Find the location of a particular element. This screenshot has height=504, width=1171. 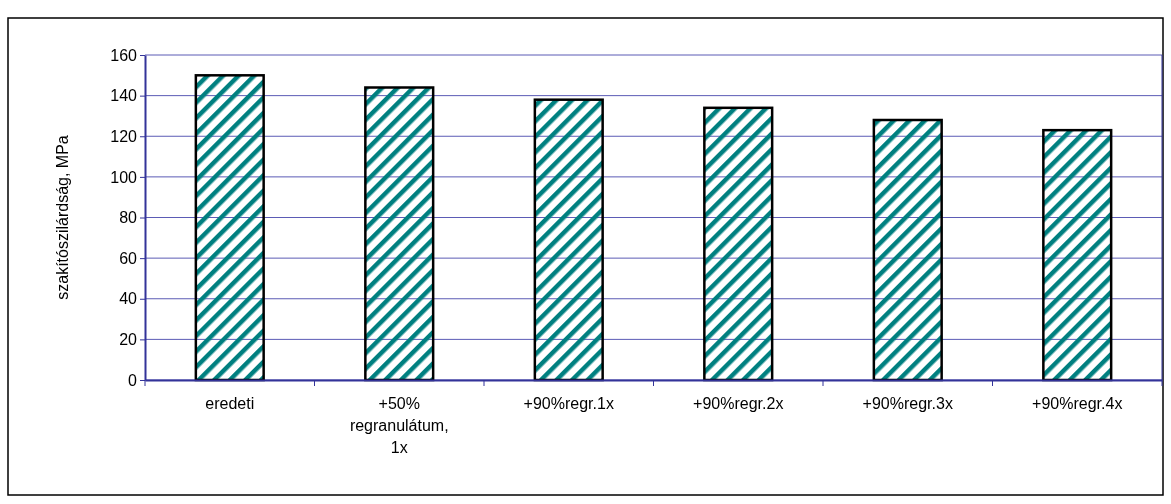

y-tick-label: 20 is located at coordinates (128, 339).